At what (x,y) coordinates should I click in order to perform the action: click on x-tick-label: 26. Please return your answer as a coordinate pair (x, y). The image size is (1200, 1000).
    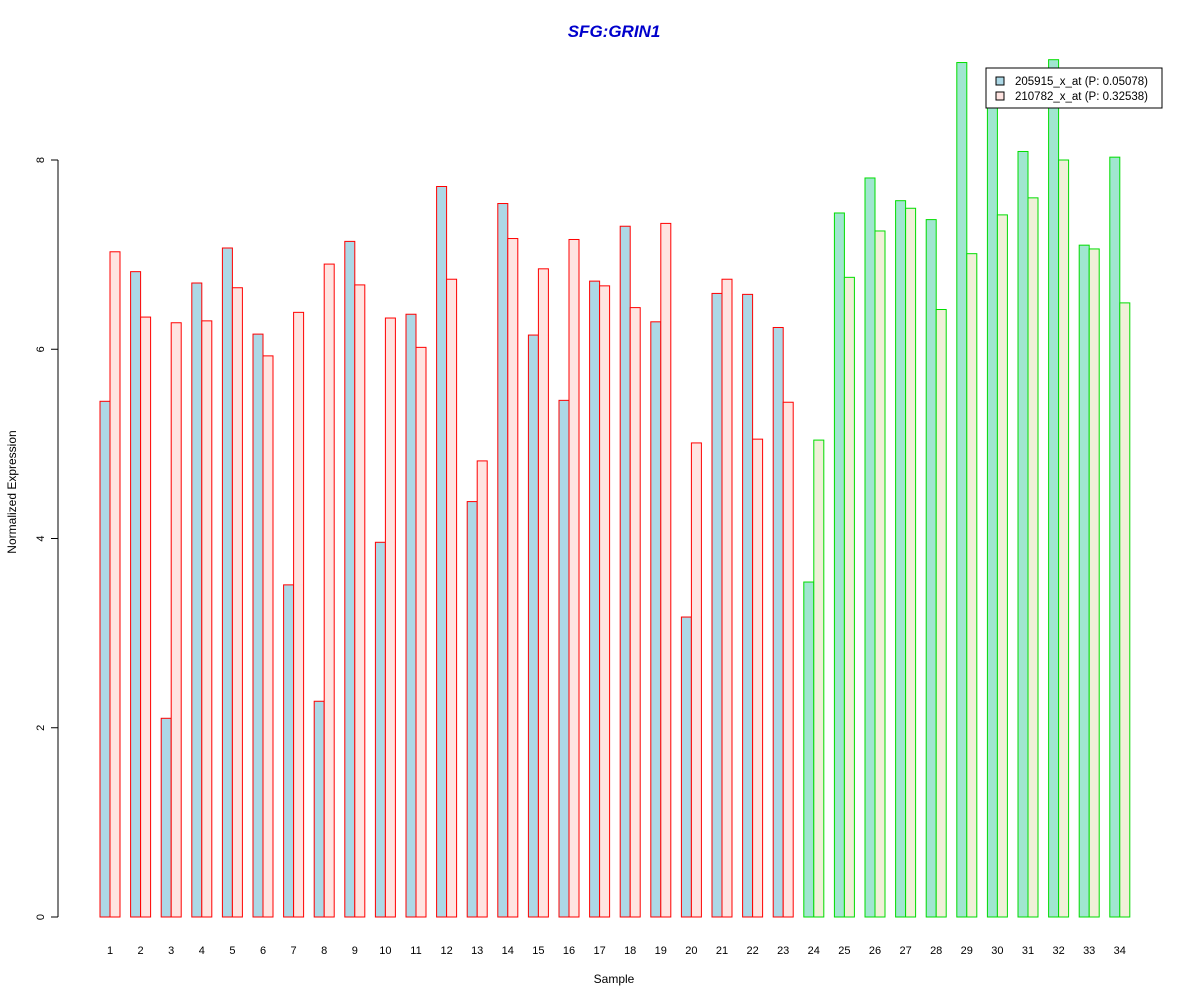
    Looking at the image, I should click on (875, 951).